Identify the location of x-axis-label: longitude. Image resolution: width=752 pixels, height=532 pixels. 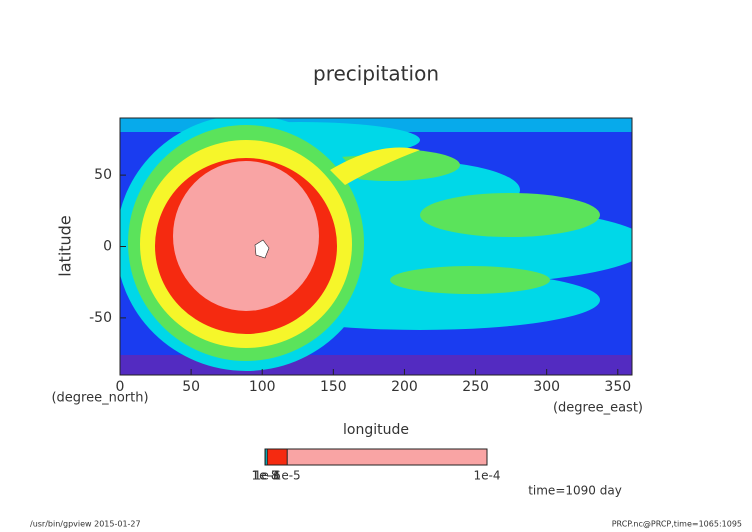
(376, 430).